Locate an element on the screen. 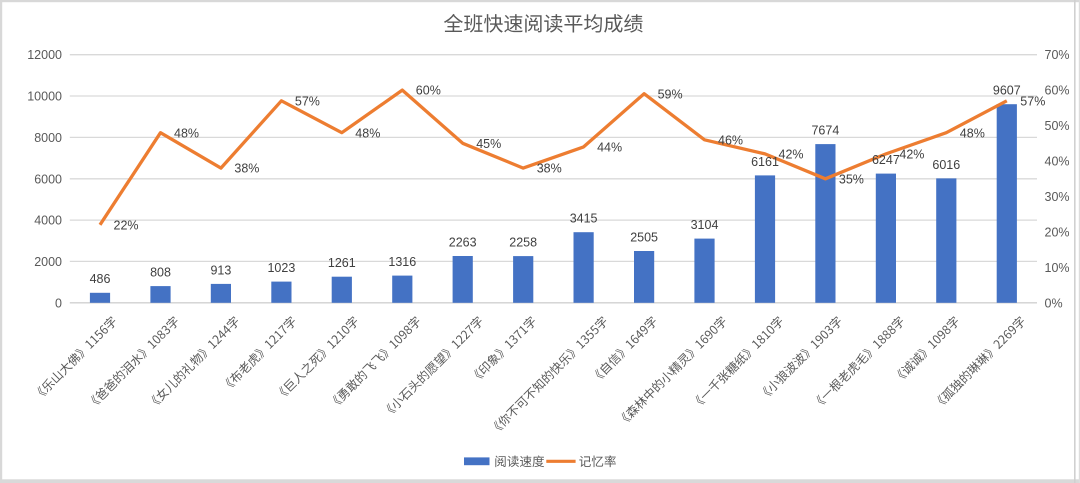  svg-text: 6016 is located at coordinates (946, 165).